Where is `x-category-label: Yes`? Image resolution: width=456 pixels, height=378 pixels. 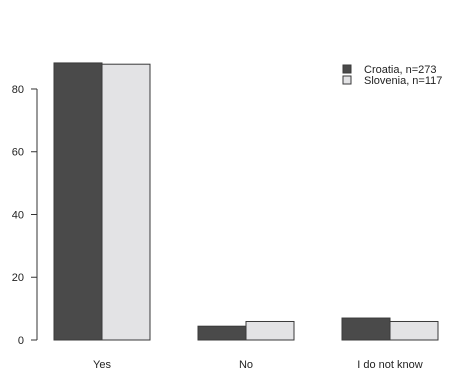 x-category-label: Yes is located at coordinates (102, 365).